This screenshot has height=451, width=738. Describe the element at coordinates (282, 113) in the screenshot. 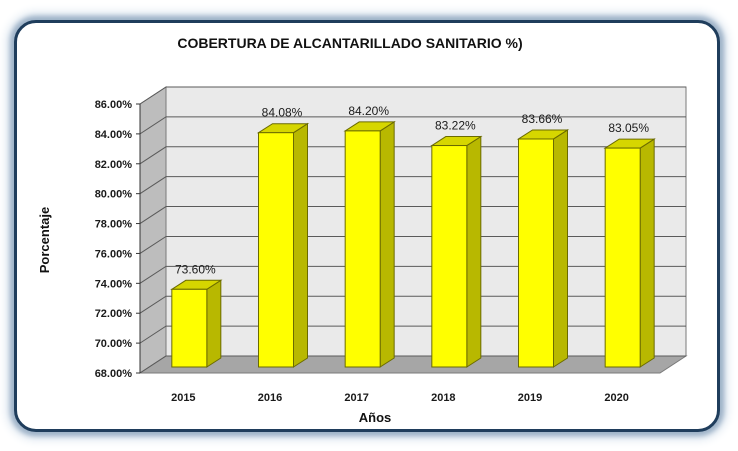

I see `data-label: 84.08%` at that location.